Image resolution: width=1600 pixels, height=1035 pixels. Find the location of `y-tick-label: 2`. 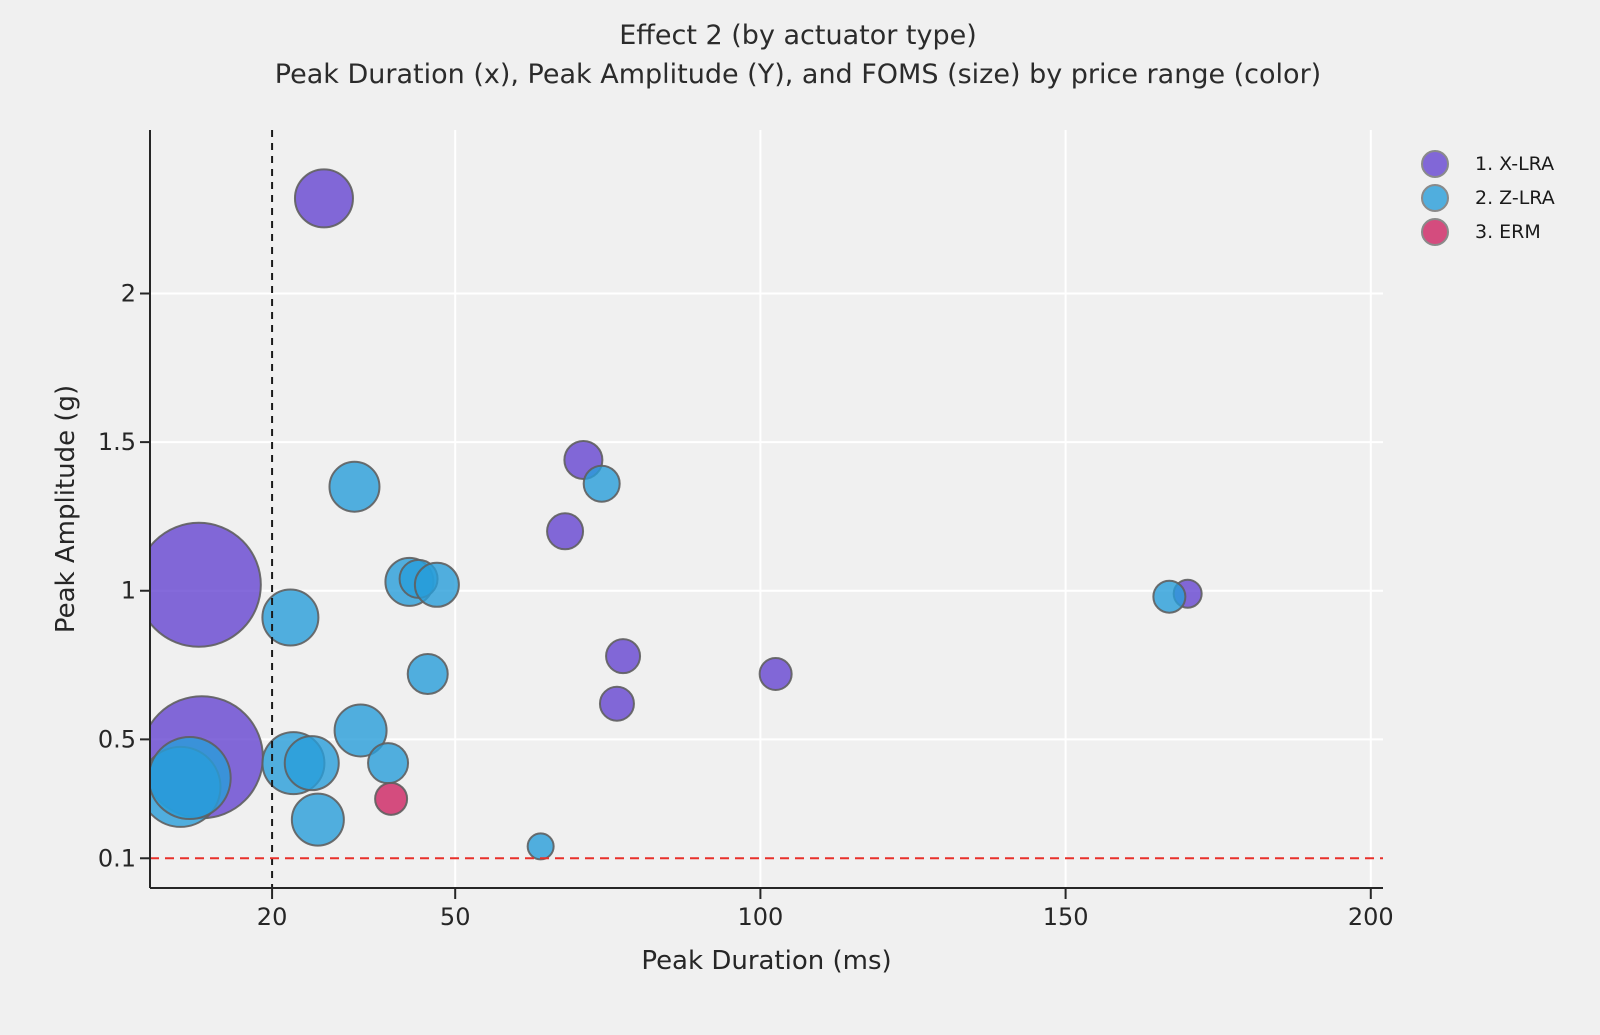

y-tick-label: 2 is located at coordinates (128, 293).